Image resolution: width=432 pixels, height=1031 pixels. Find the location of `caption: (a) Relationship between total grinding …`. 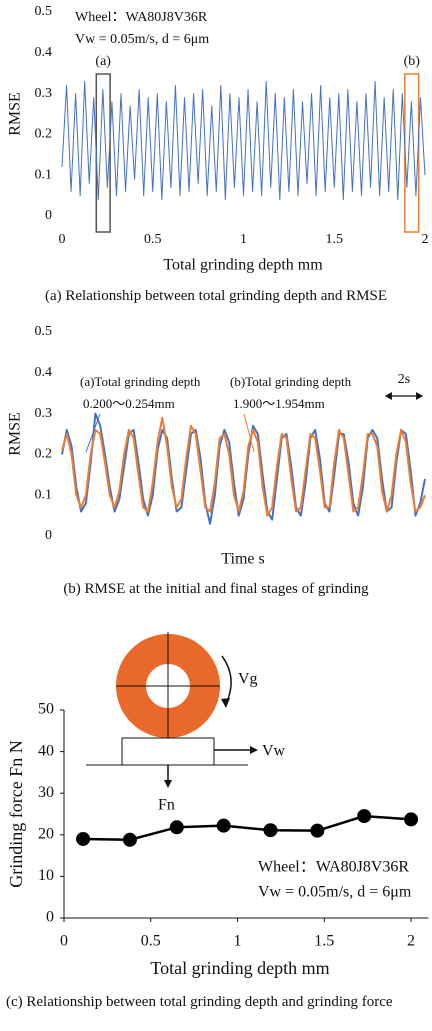

caption: (a) Relationship between total grinding … is located at coordinates (216, 296).